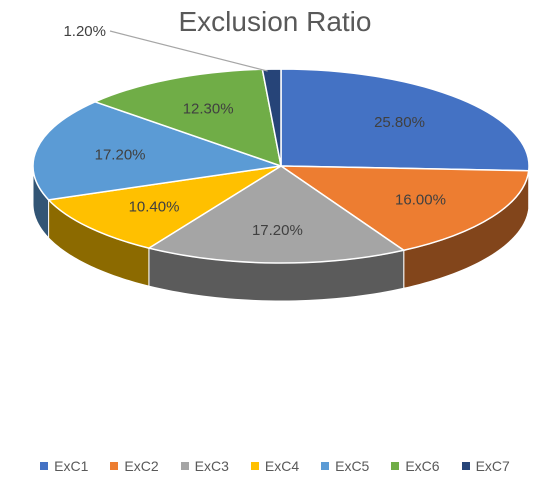  Describe the element at coordinates (254, 466) in the screenshot. I see `legend-swatch-exc4` at that location.